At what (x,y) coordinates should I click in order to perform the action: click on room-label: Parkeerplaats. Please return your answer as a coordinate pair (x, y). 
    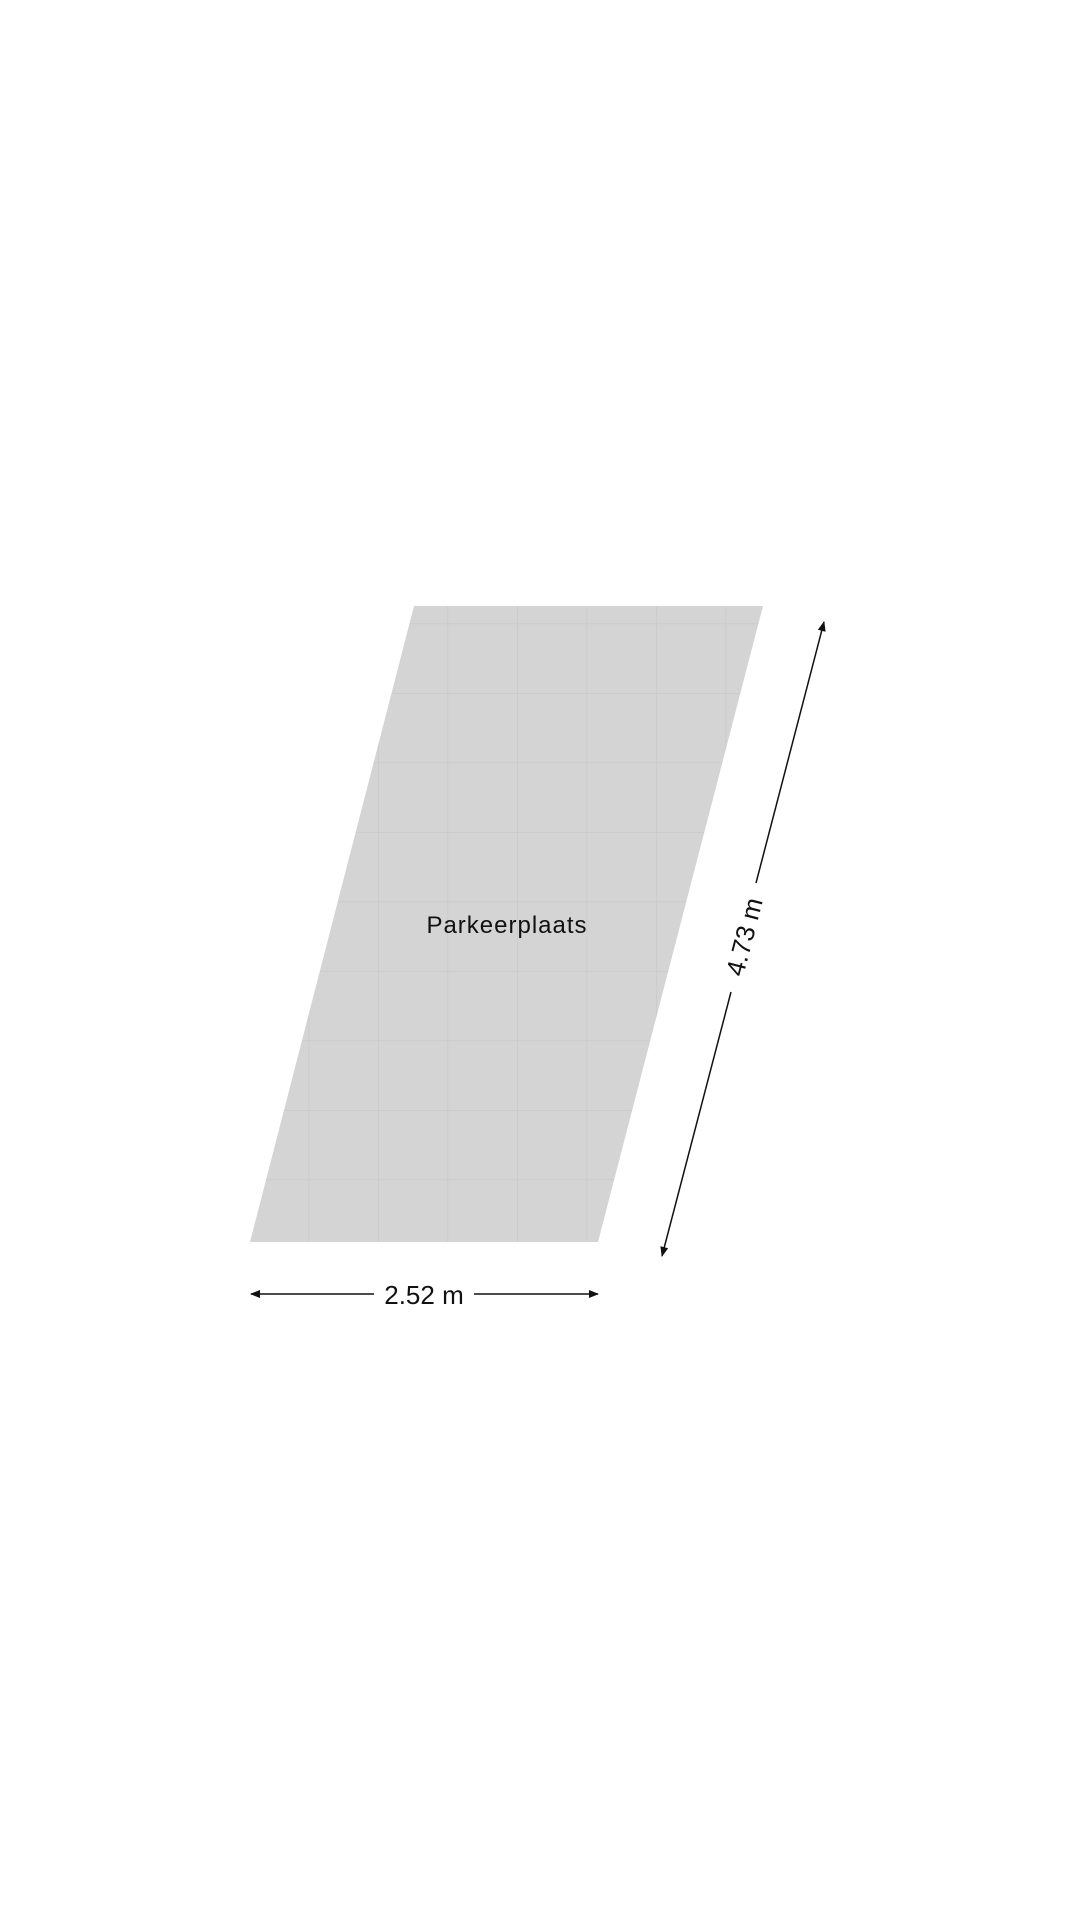
    Looking at the image, I should click on (506, 925).